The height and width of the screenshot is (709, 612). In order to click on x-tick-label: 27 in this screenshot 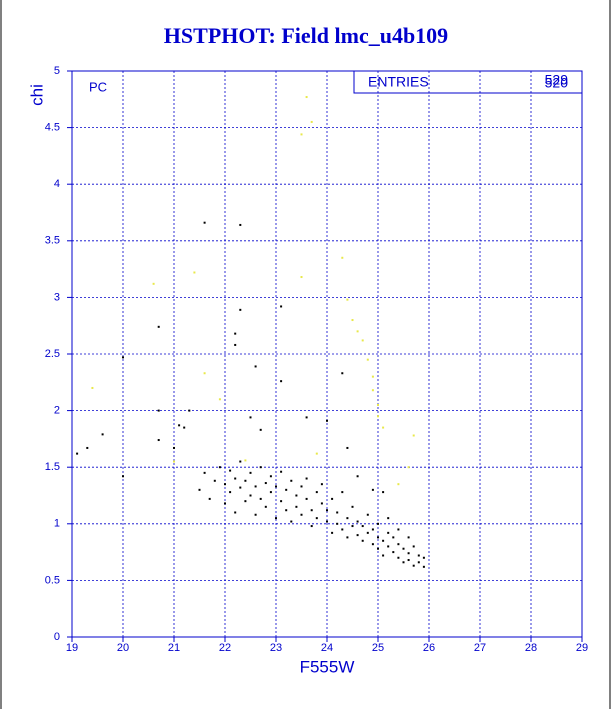, I will do `click(480, 648)`.